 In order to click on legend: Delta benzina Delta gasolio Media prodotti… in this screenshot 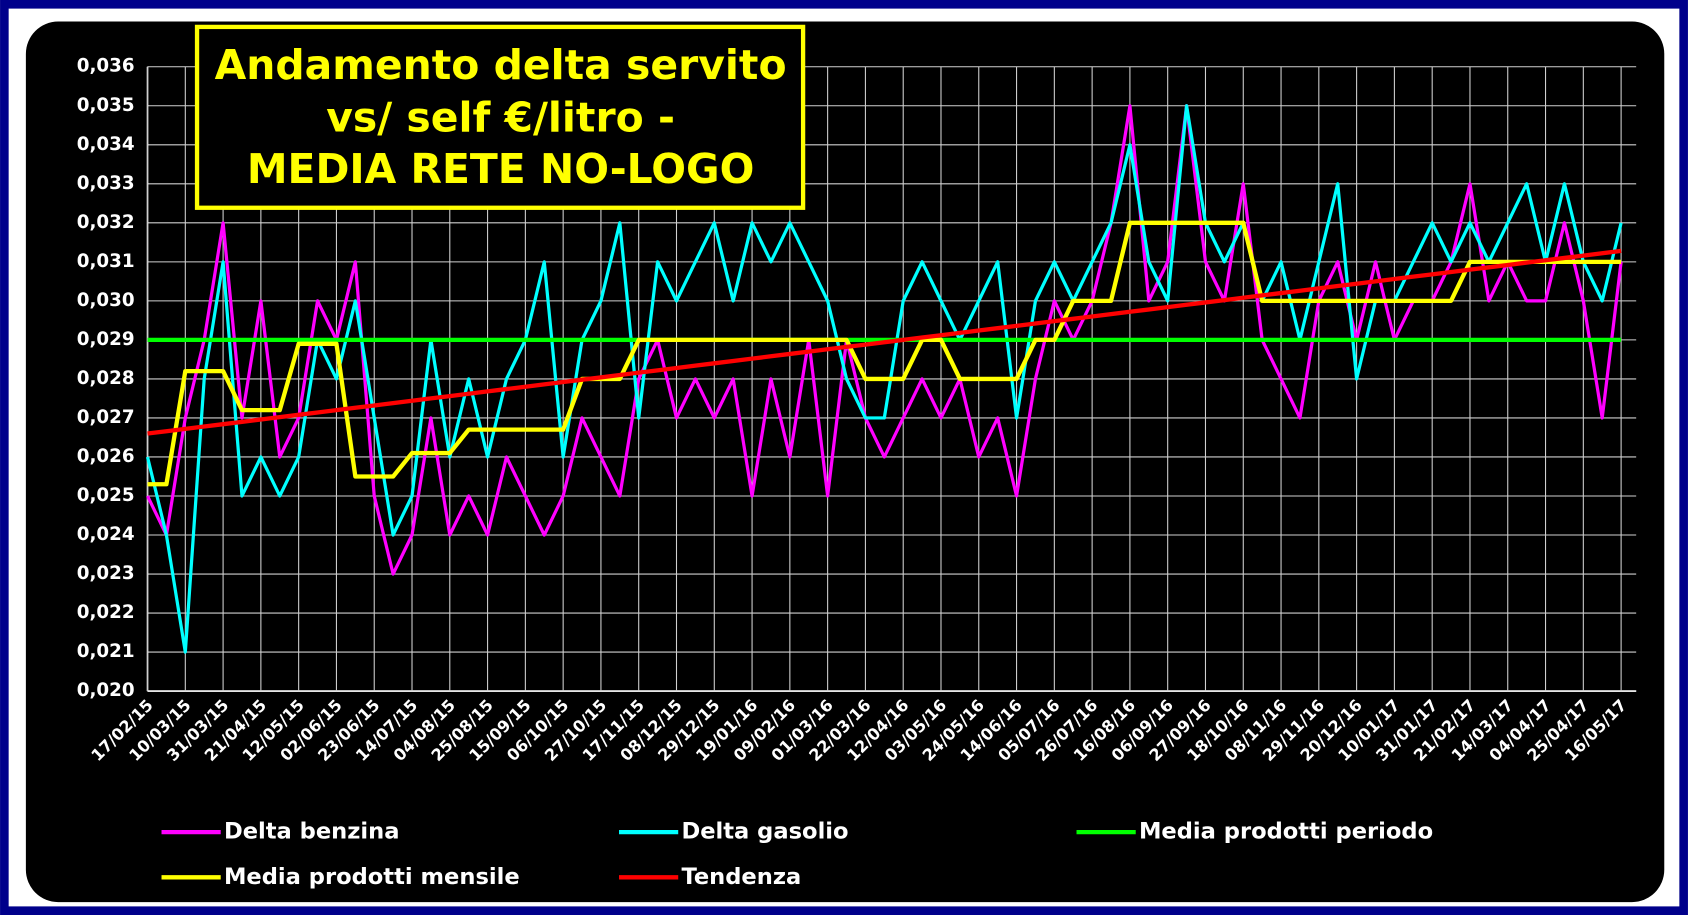, I will do `click(797, 854)`.